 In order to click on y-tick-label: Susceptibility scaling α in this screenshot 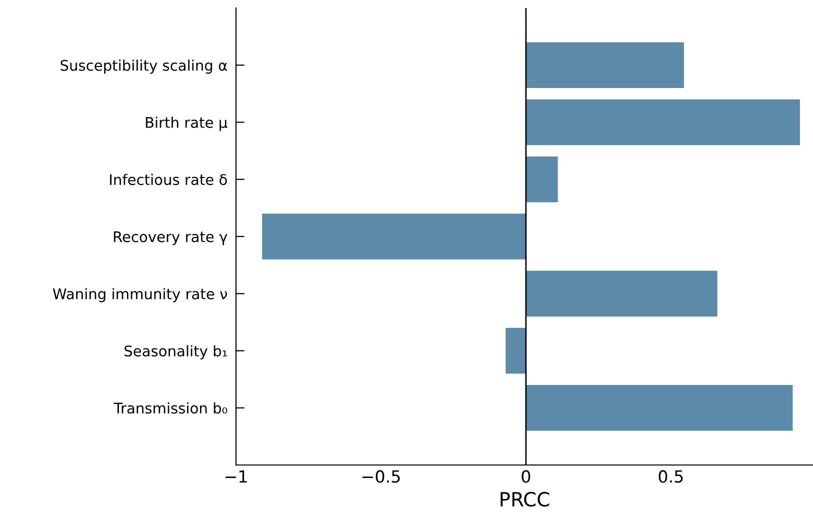, I will do `click(143, 67)`.